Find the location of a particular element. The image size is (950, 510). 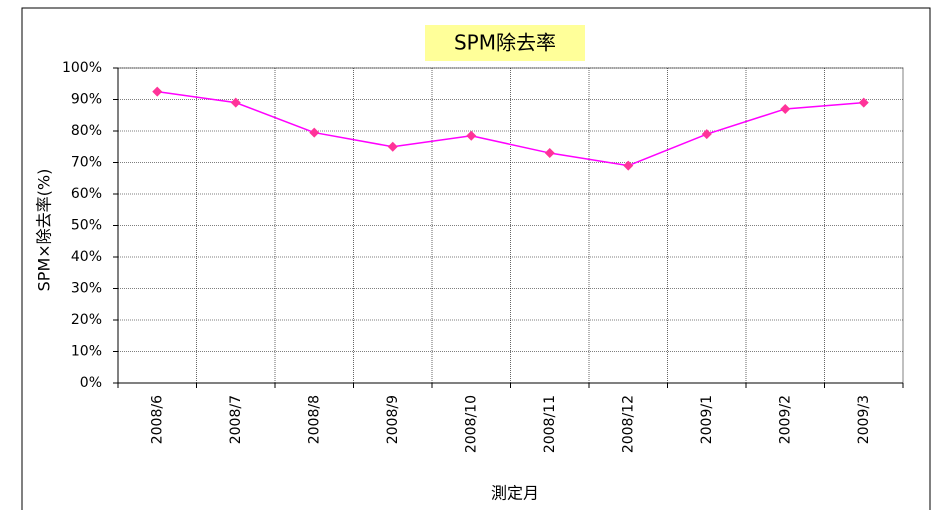

x-tick-label: 2008/11 is located at coordinates (550, 424).